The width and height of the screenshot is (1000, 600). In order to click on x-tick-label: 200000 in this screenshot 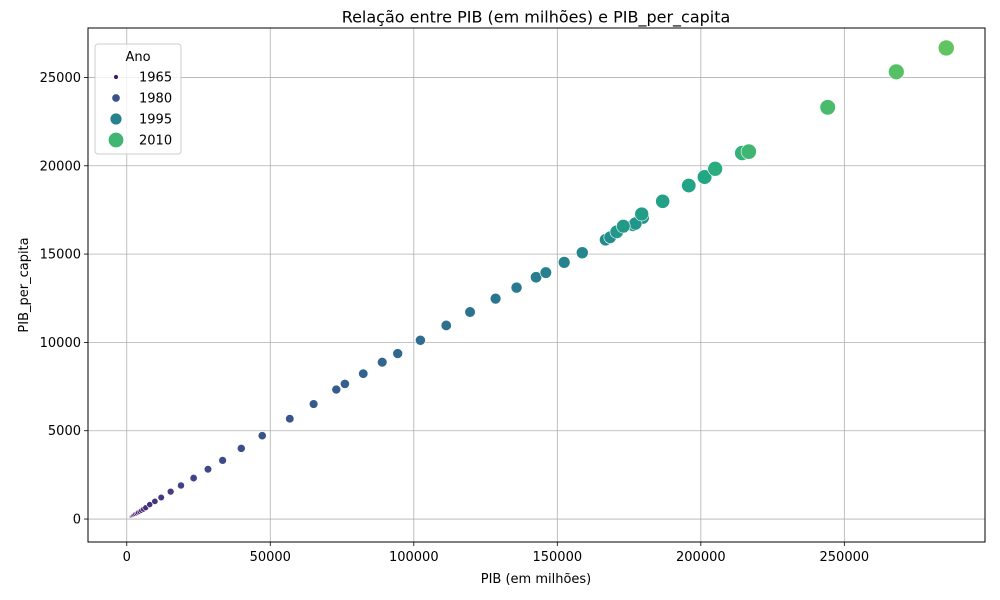, I will do `click(701, 557)`.